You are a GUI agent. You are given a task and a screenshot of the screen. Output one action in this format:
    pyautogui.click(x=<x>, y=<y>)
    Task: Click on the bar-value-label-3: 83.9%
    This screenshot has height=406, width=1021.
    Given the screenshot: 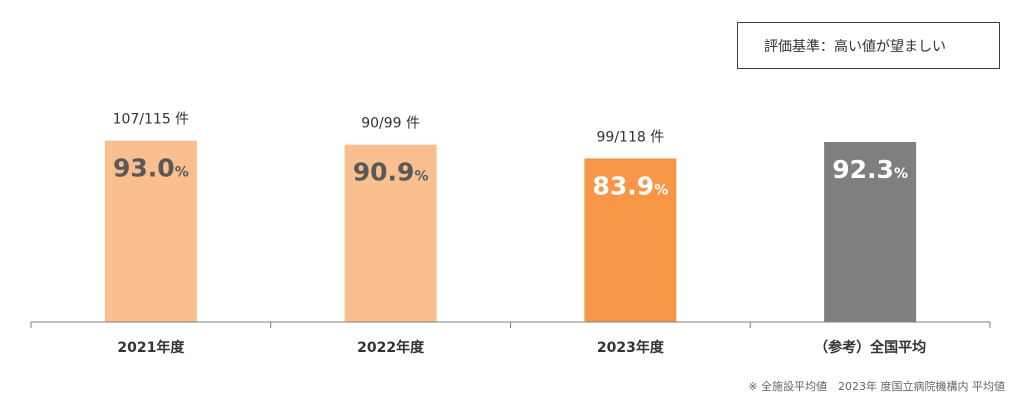 What is the action you would take?
    pyautogui.click(x=631, y=185)
    